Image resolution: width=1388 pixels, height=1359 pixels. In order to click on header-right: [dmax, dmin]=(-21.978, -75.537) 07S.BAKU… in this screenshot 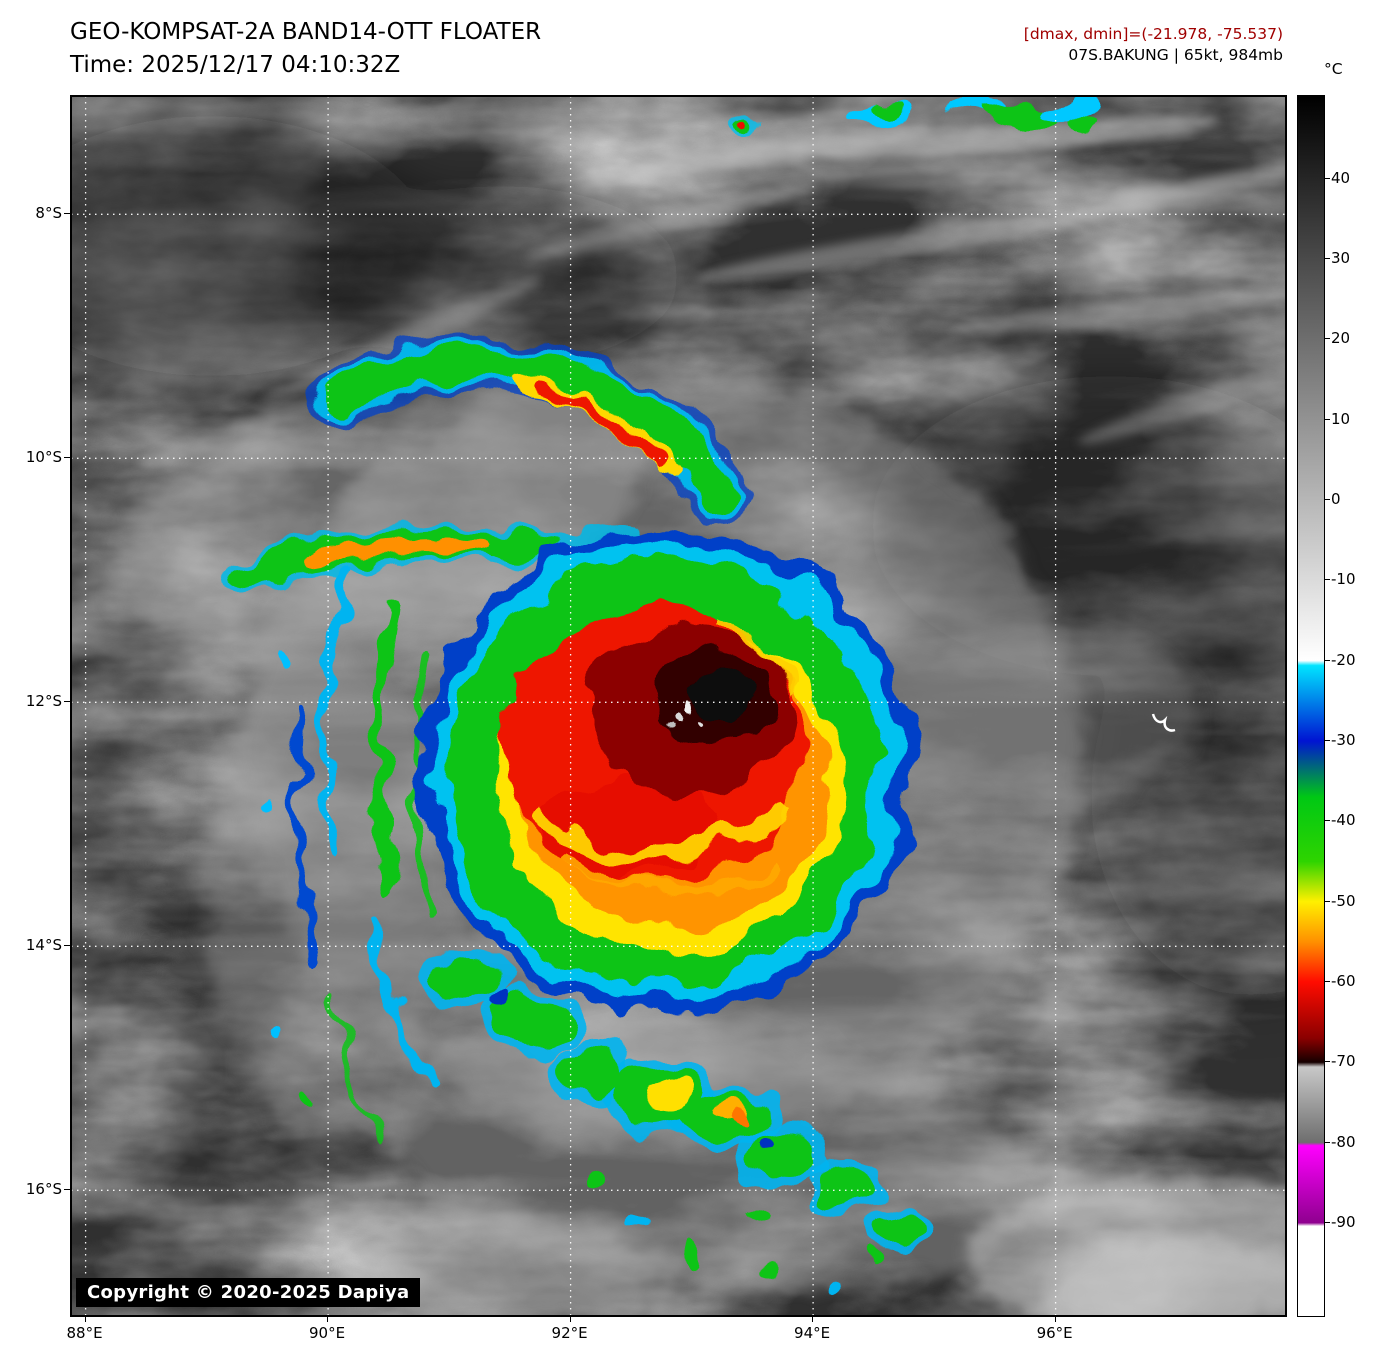, I will do `click(1153, 45)`.